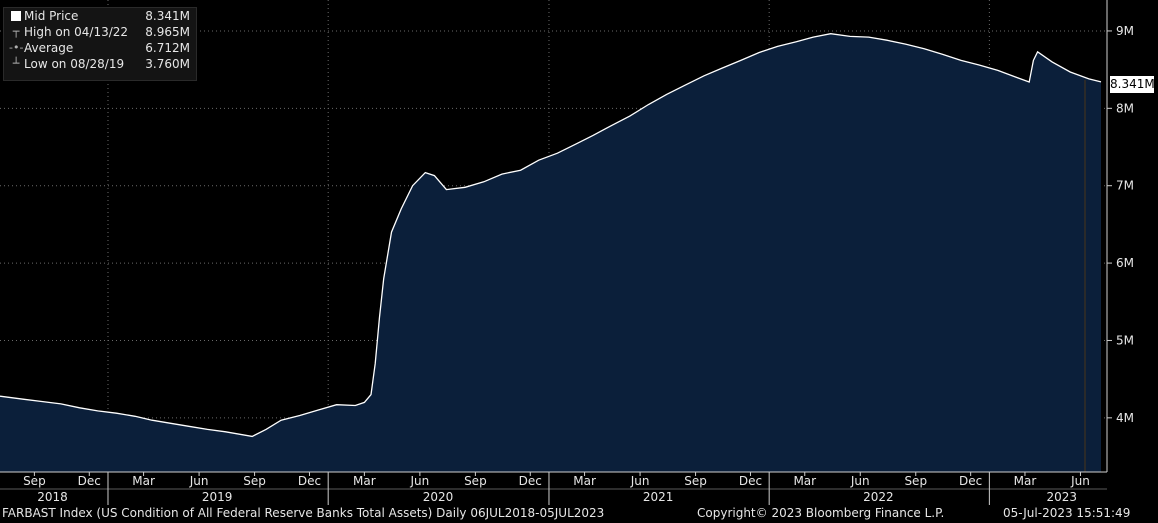  I want to click on y-tick-label: 9M, so click(1125, 31).